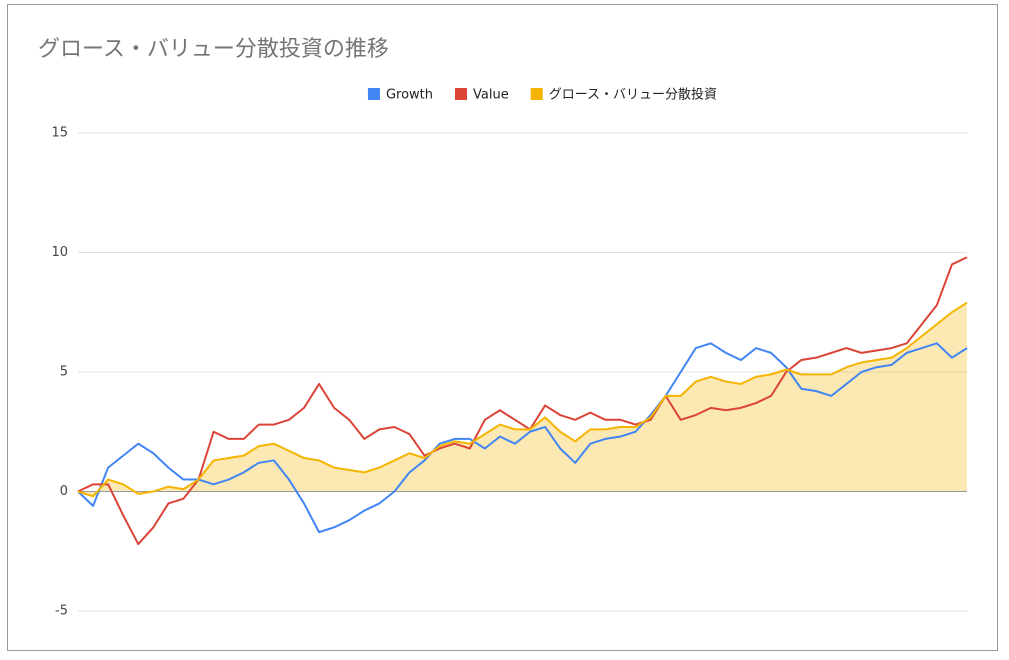 The image size is (1009, 660). What do you see at coordinates (64, 372) in the screenshot?
I see `y-tick-label: 5` at bounding box center [64, 372].